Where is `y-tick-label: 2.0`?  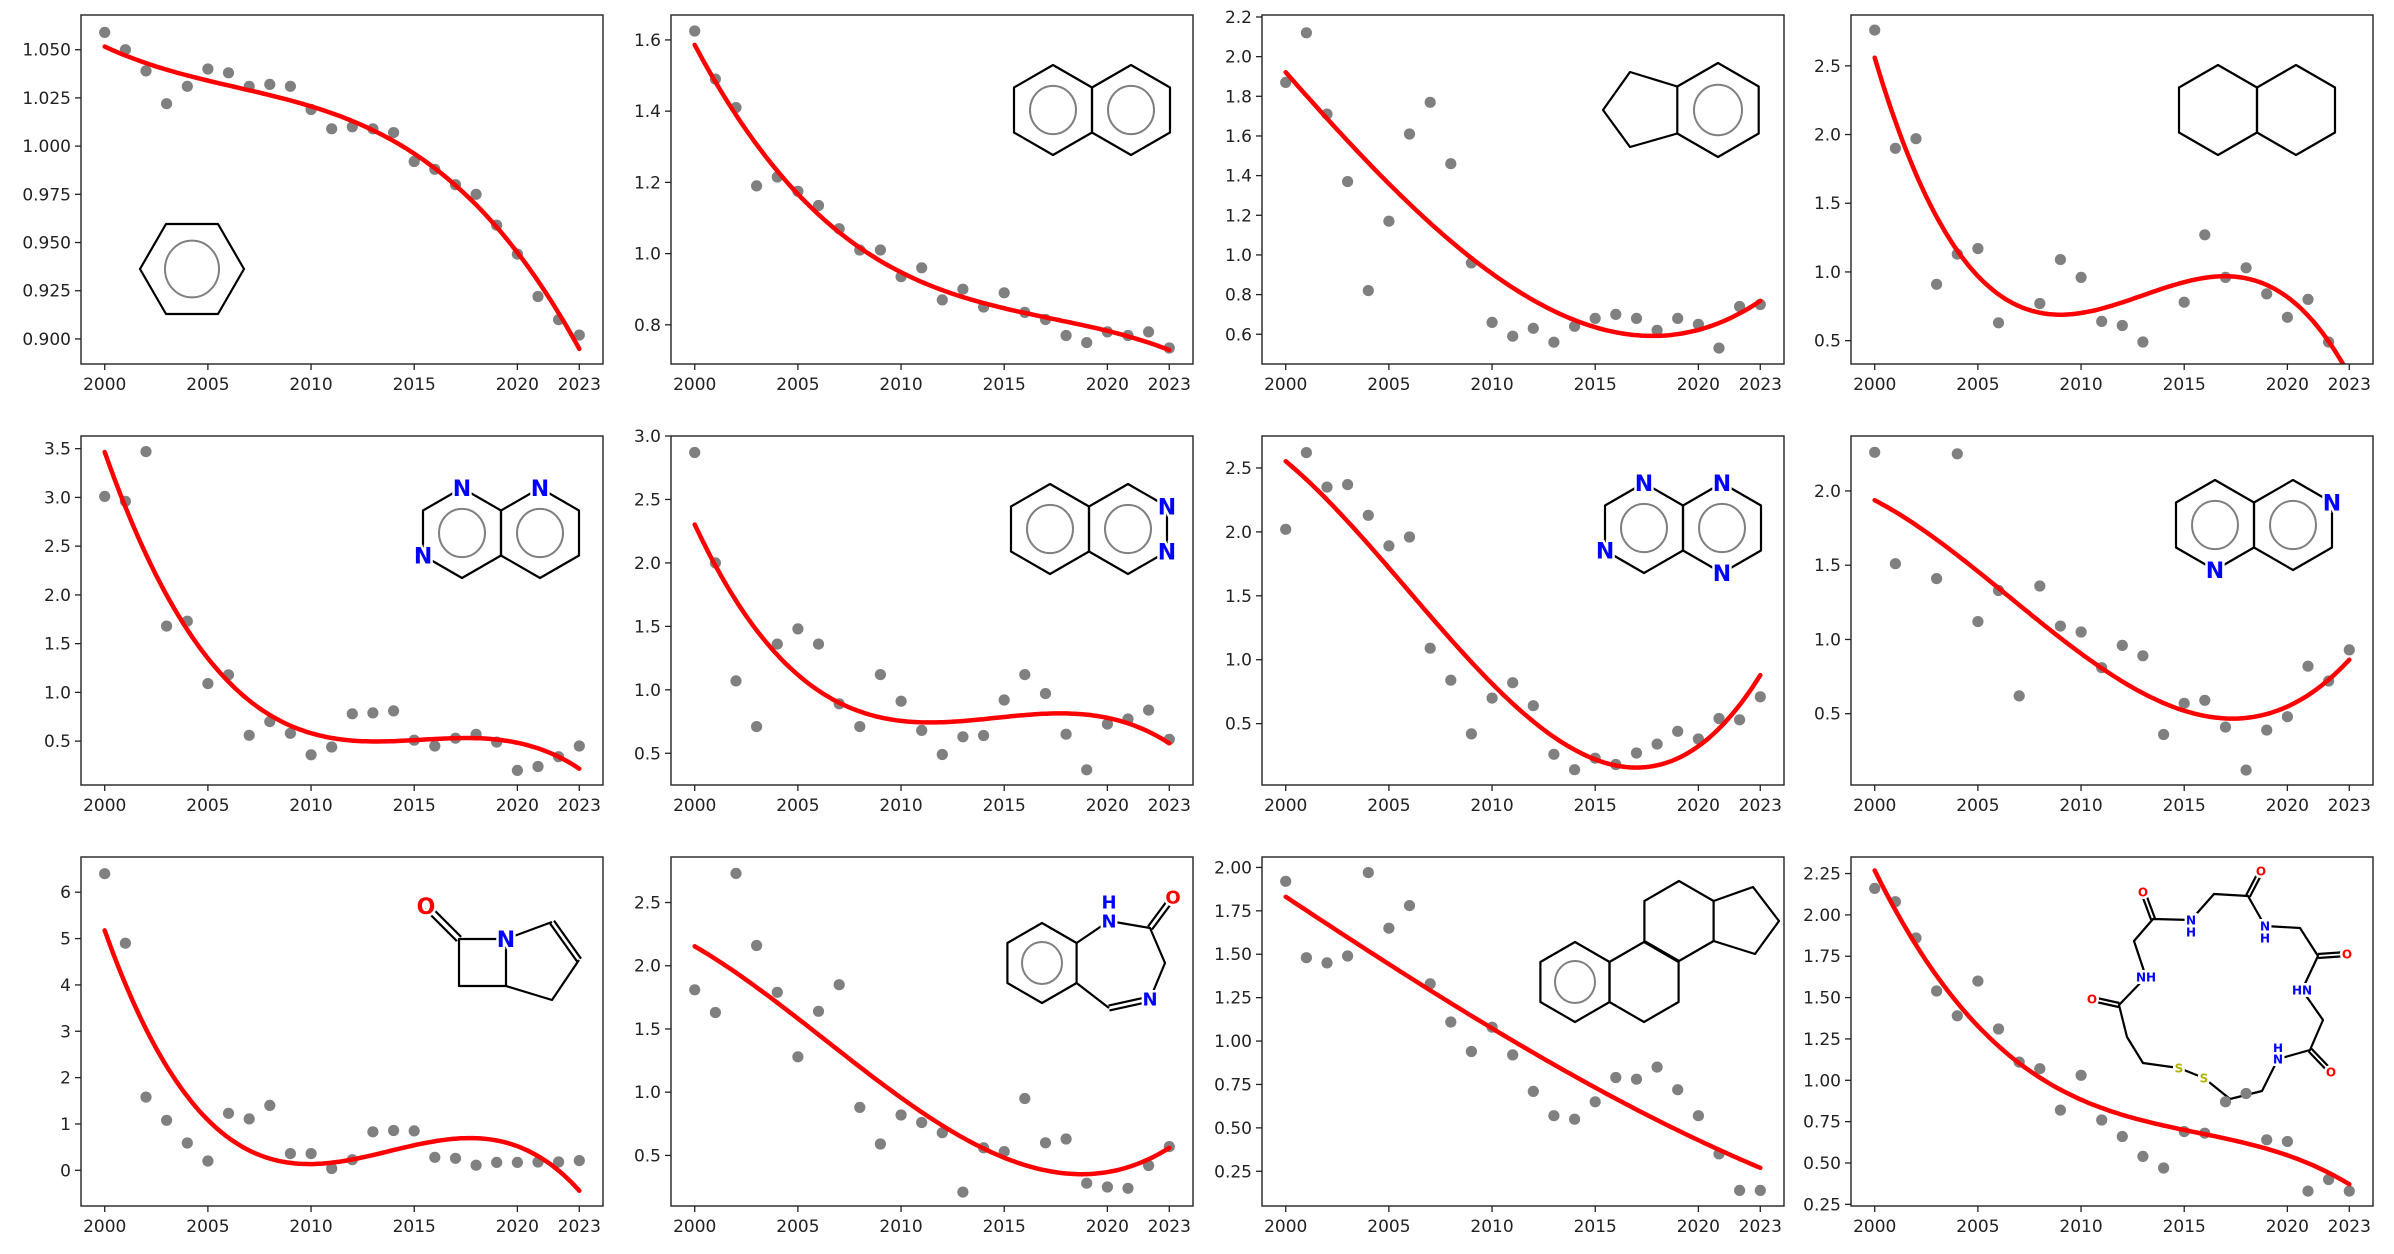 y-tick-label: 2.0 is located at coordinates (57, 596).